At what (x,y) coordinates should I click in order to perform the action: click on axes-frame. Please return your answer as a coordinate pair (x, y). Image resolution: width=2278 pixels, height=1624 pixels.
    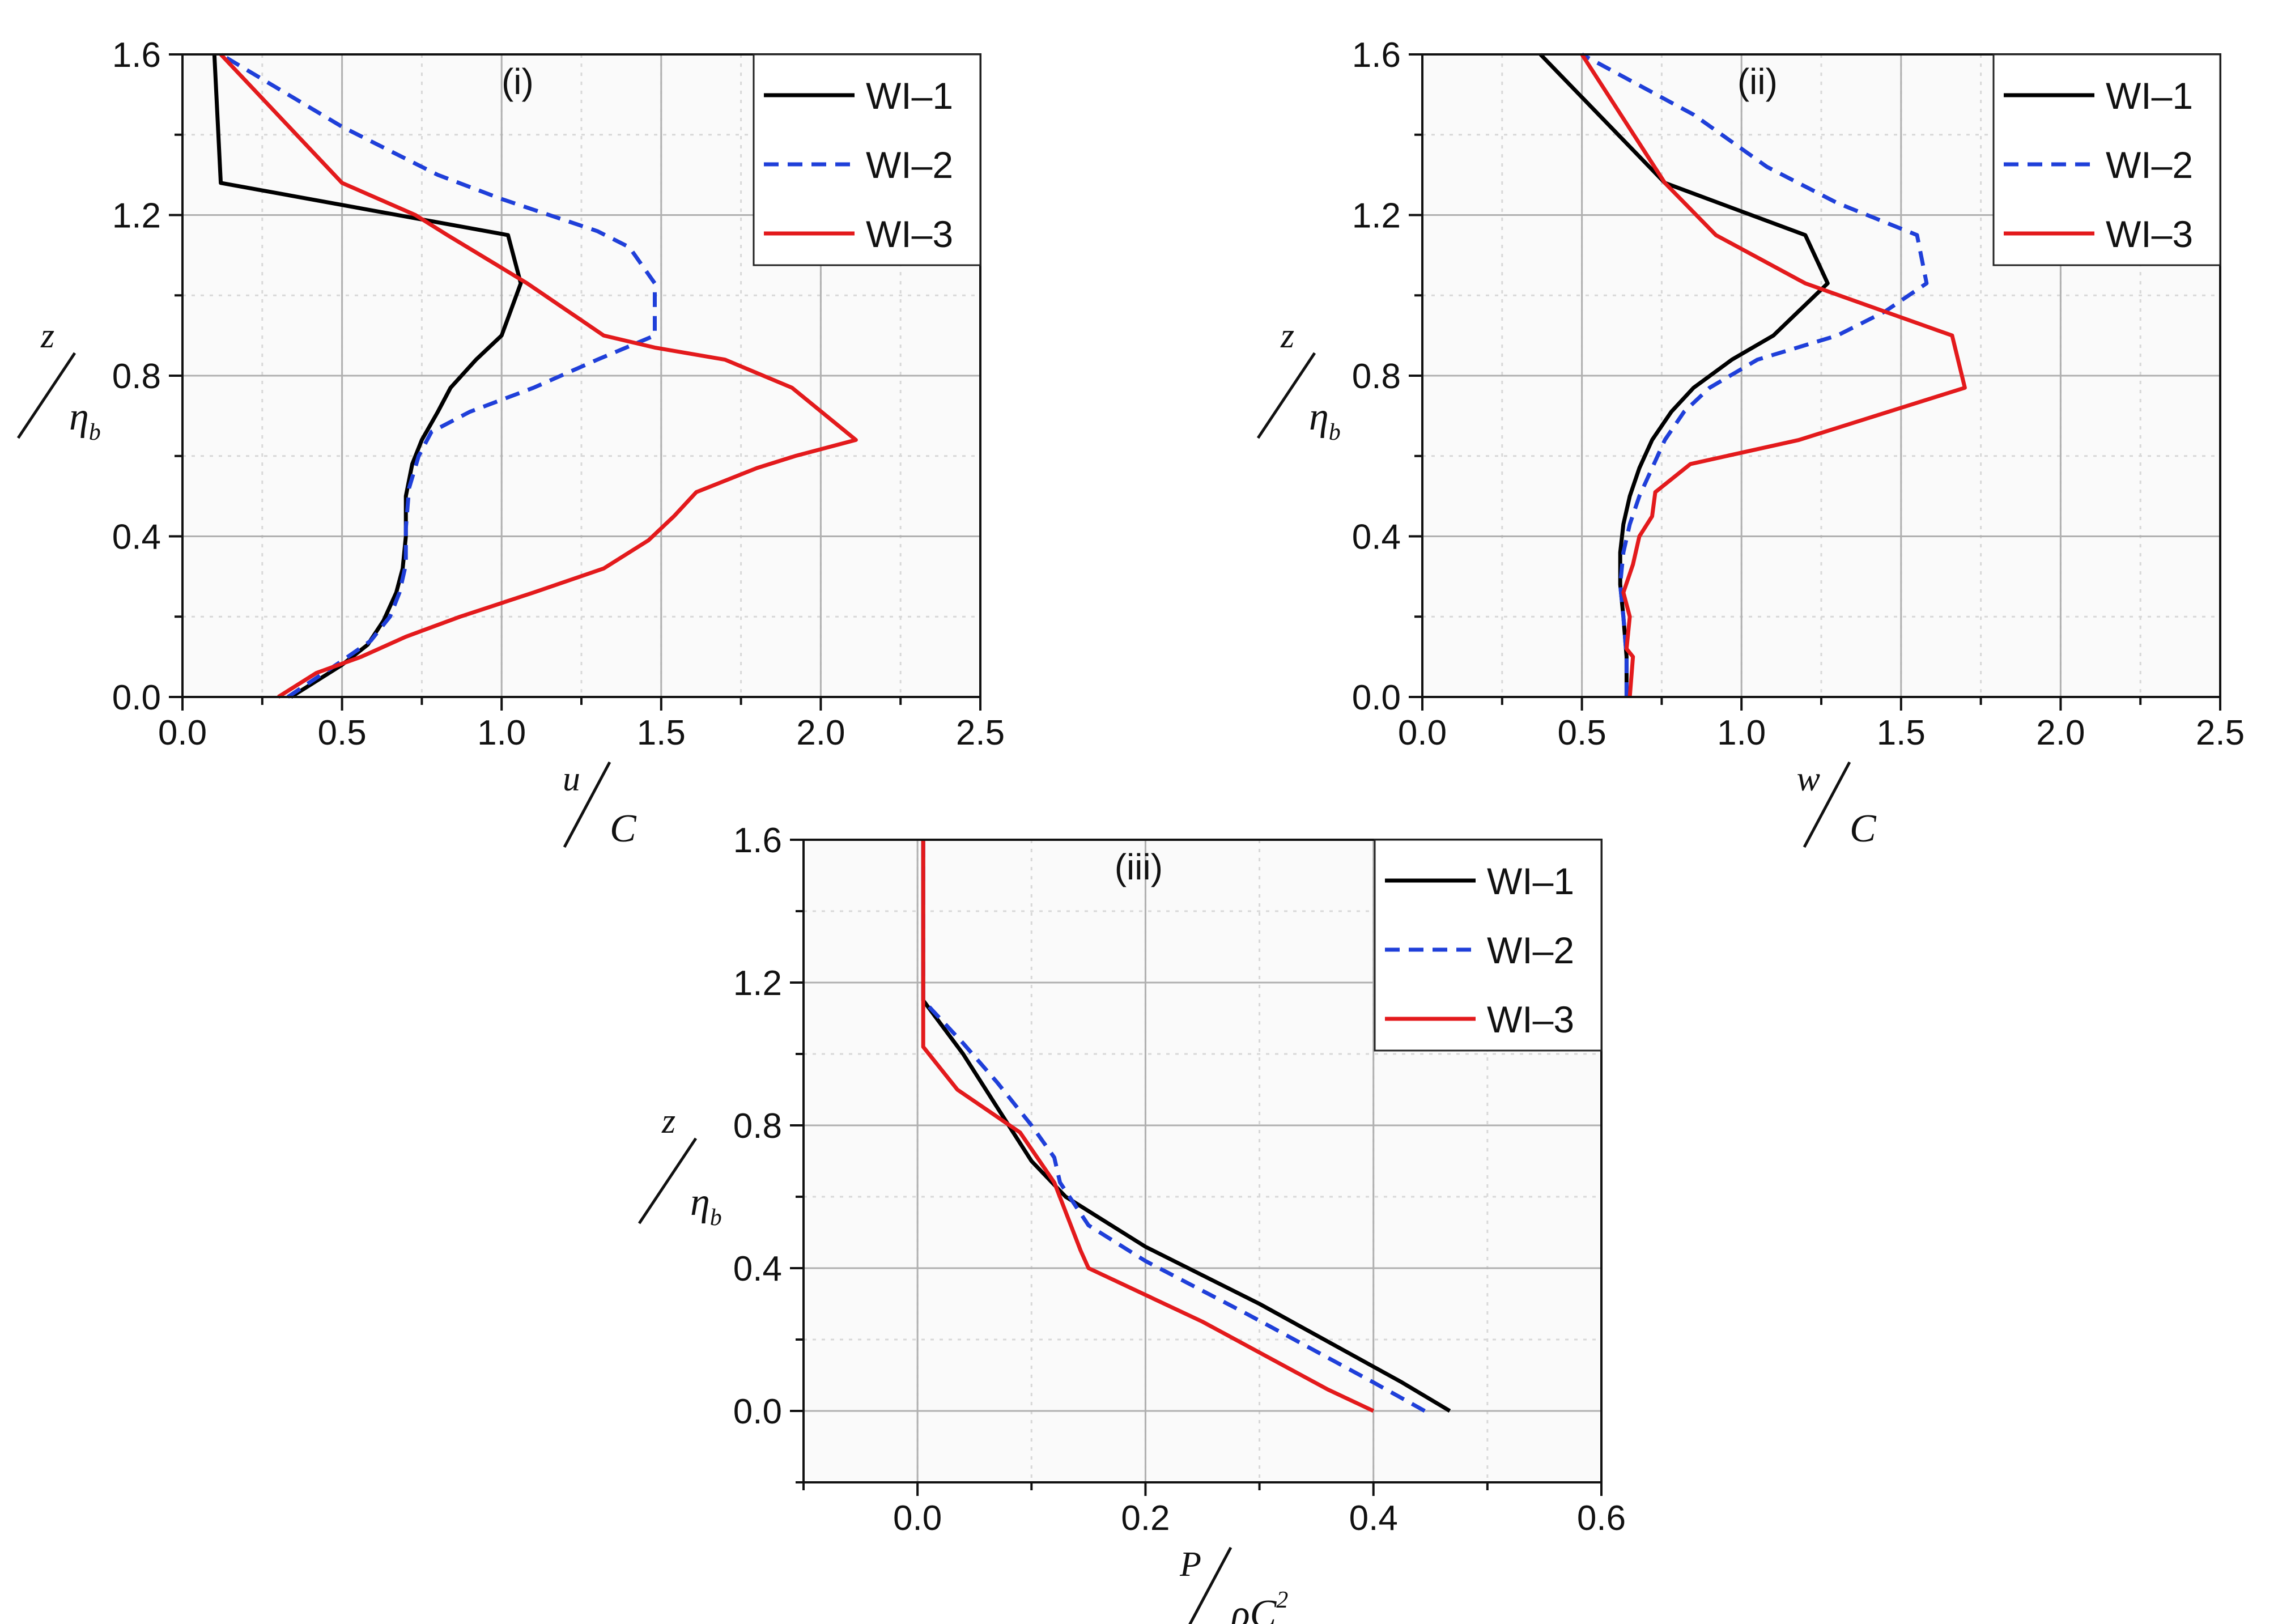
    Looking at the image, I should click on (1202, 1161).